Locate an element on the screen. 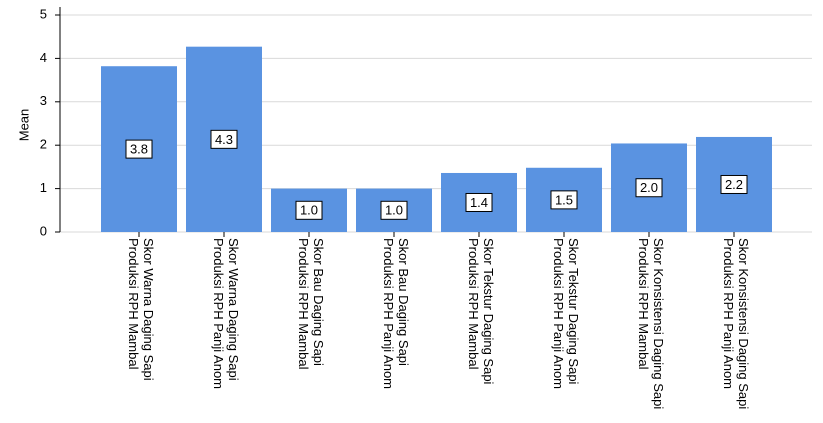 The width and height of the screenshot is (823, 423). value-label: 1.5 is located at coordinates (564, 199).